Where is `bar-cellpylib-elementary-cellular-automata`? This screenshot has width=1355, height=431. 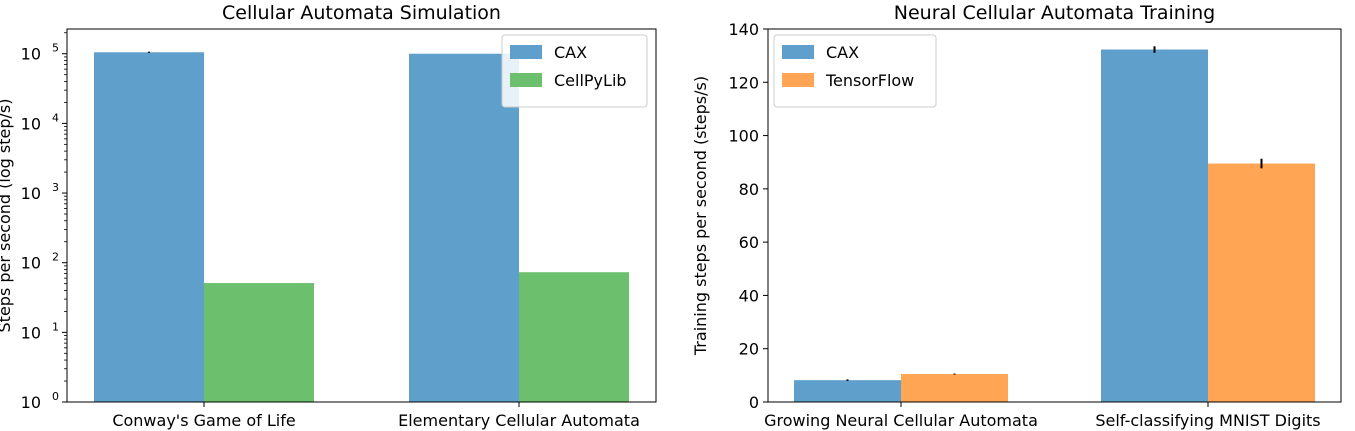 bar-cellpylib-elementary-cellular-automata is located at coordinates (574, 337).